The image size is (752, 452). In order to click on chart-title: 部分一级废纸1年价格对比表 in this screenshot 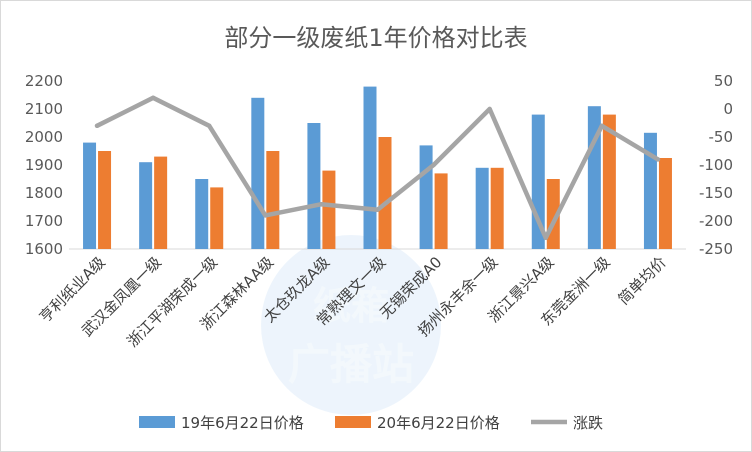, I will do `click(375, 38)`.